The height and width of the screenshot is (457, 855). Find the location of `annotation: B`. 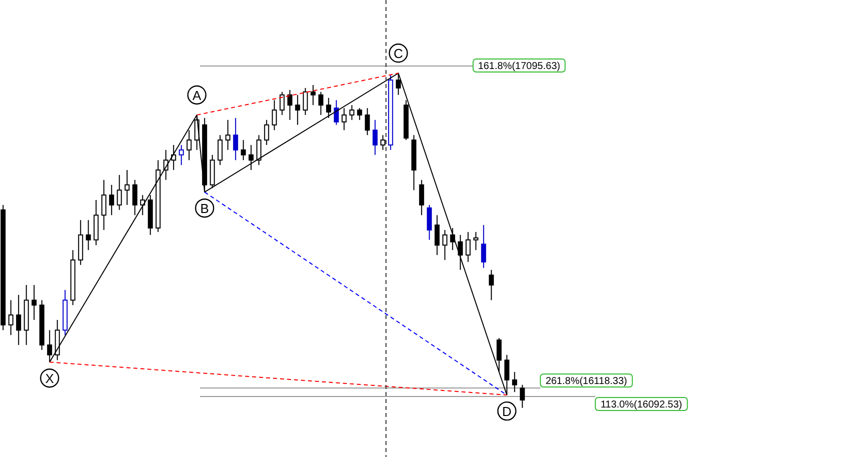

annotation: B is located at coordinates (204, 208).